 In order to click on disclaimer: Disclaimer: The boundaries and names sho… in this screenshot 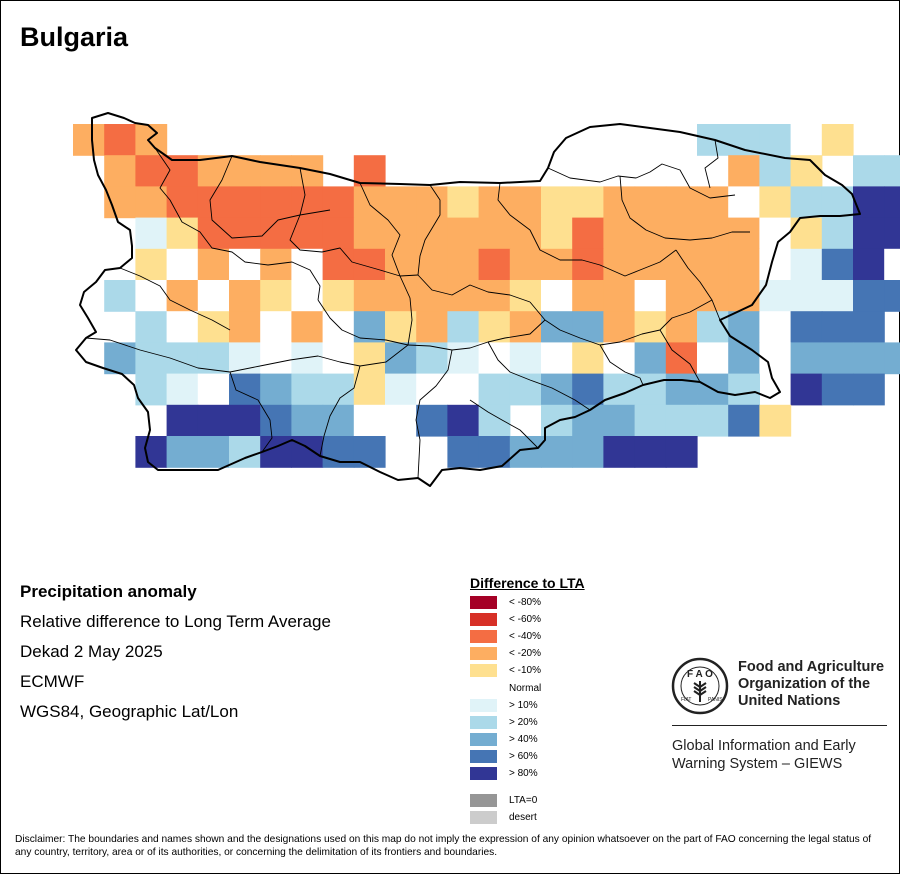, I will do `click(443, 846)`.